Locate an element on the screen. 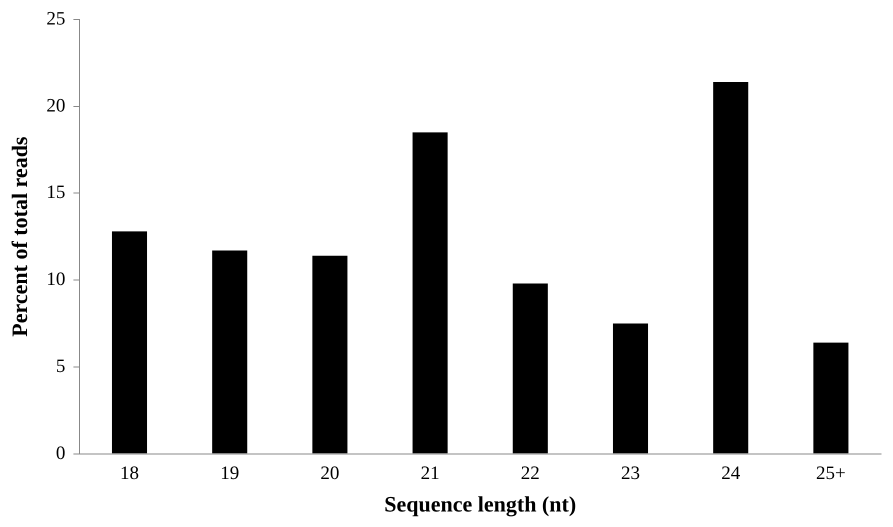  y-tick-label: 5 is located at coordinates (61, 366).